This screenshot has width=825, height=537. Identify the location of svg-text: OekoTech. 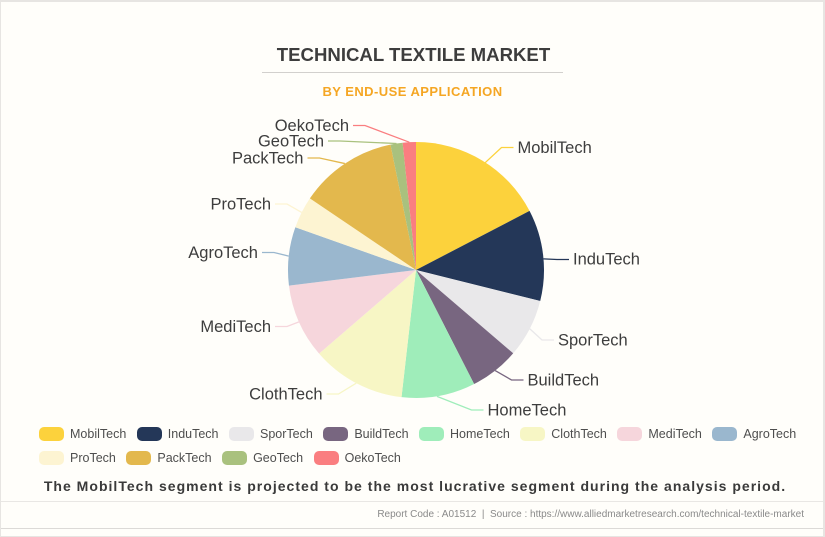
(312, 126).